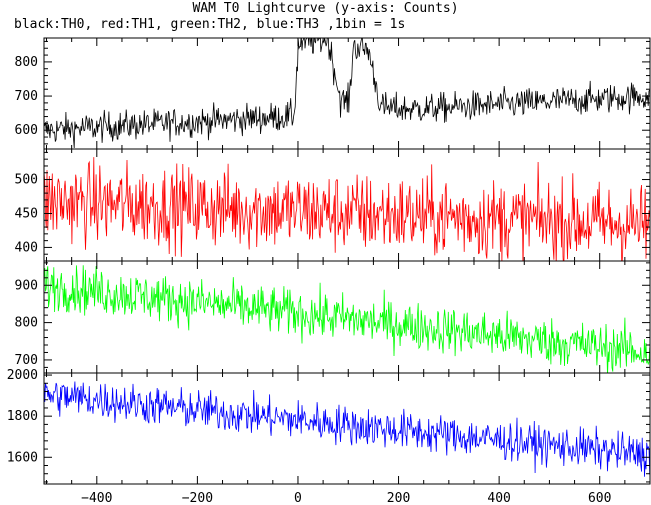 The image size is (651, 505). Describe the element at coordinates (398, 498) in the screenshot. I see `x-tick-label: 200` at that location.